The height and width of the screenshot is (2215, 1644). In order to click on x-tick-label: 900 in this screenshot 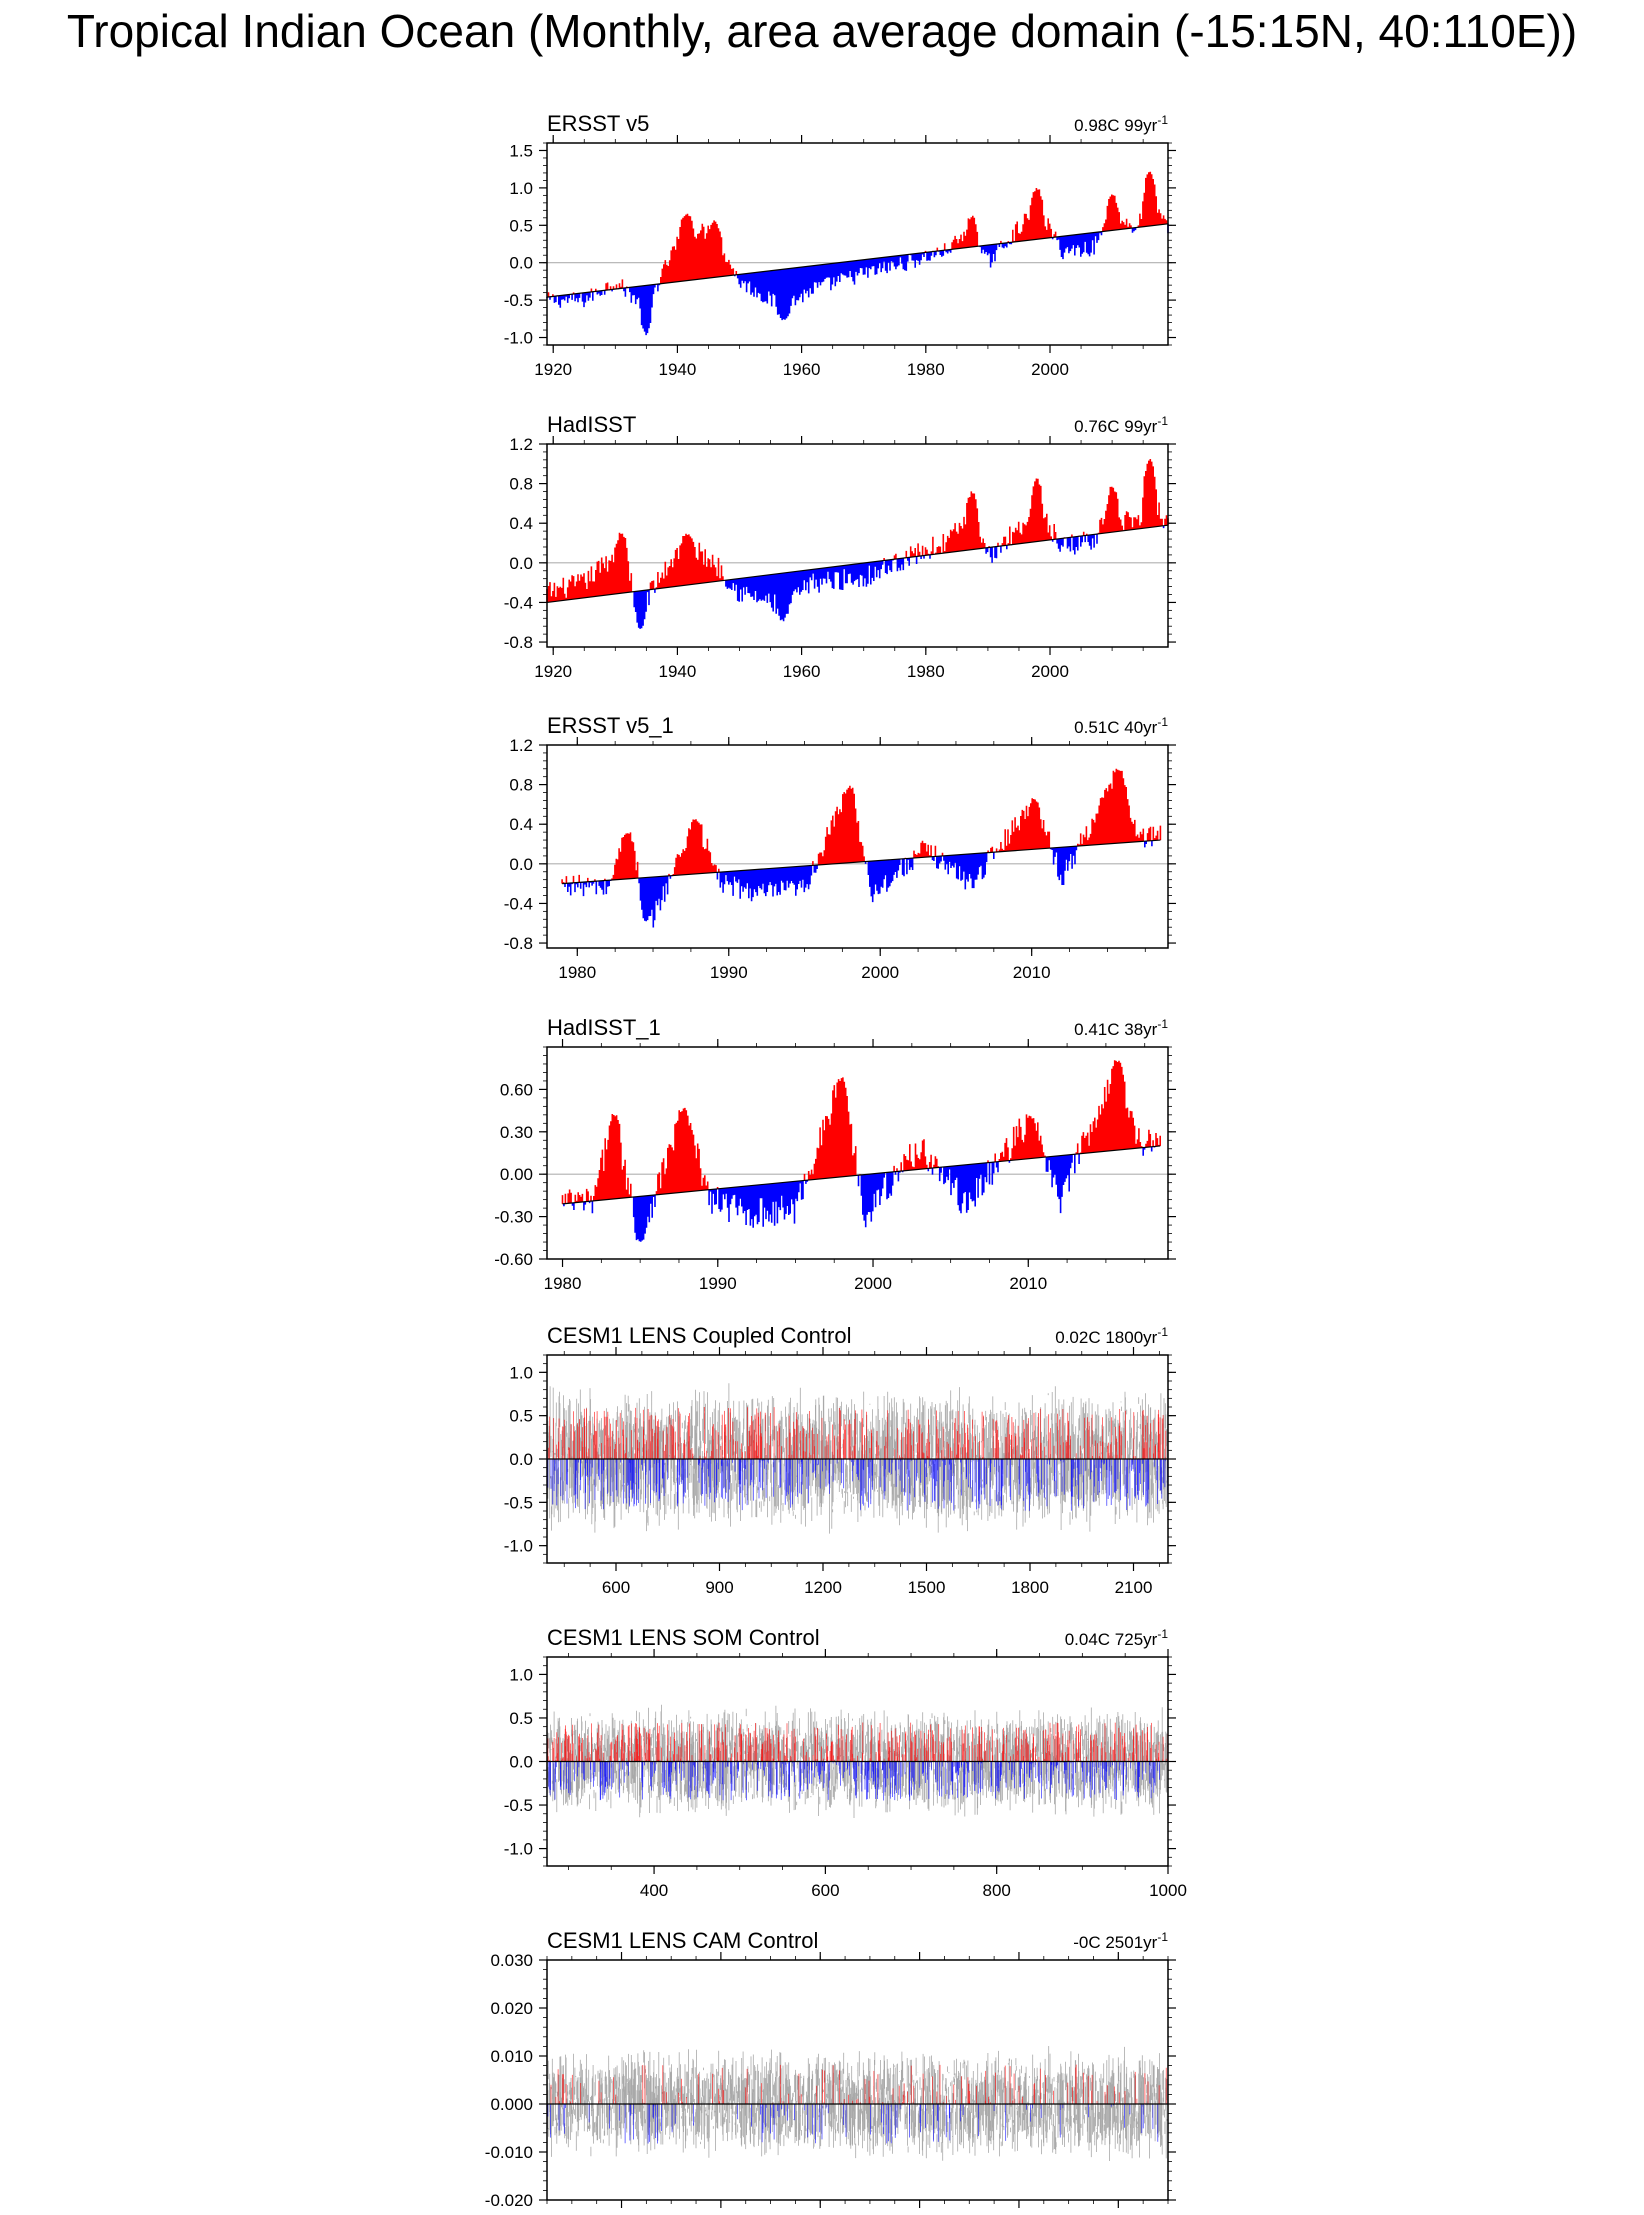, I will do `click(719, 1587)`.